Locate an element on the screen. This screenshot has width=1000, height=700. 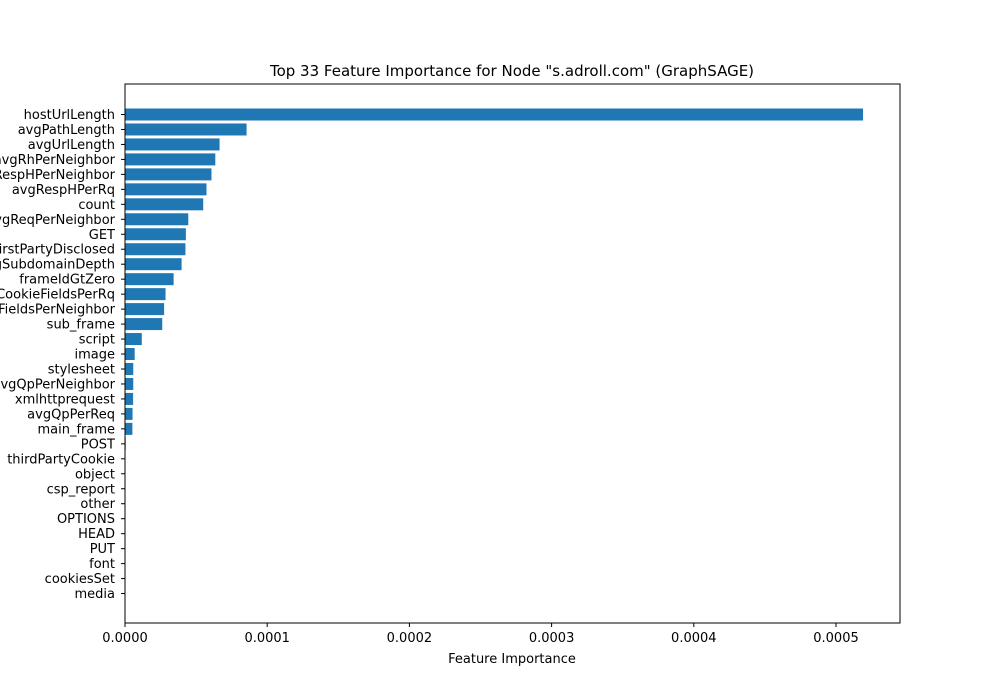
y-tick-label: image is located at coordinates (95, 355).